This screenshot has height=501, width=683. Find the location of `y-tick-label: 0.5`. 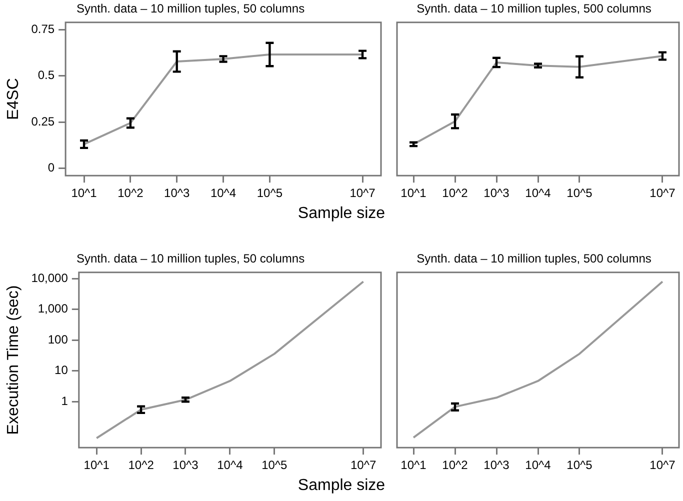

y-tick-label: 0.5 is located at coordinates (46, 75).